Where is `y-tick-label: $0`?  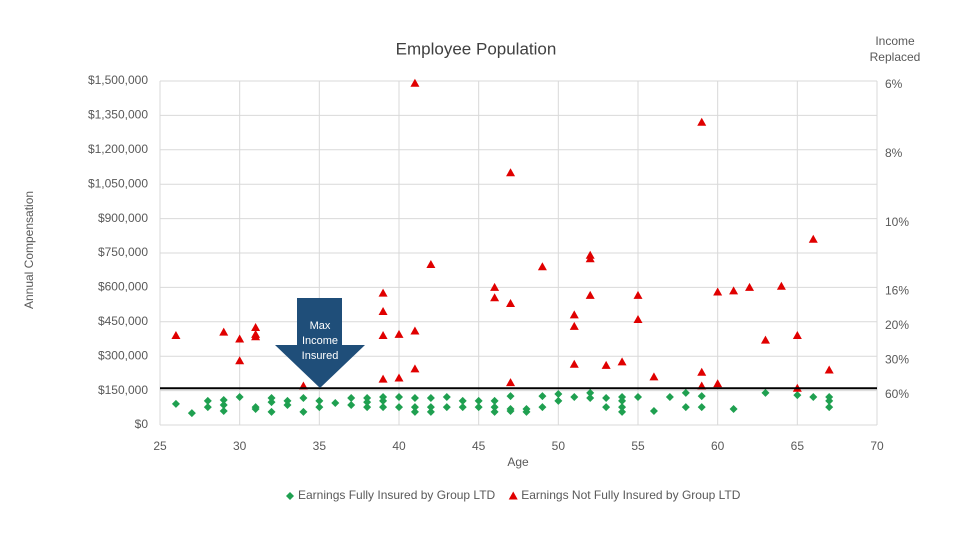 y-tick-label: $0 is located at coordinates (142, 424).